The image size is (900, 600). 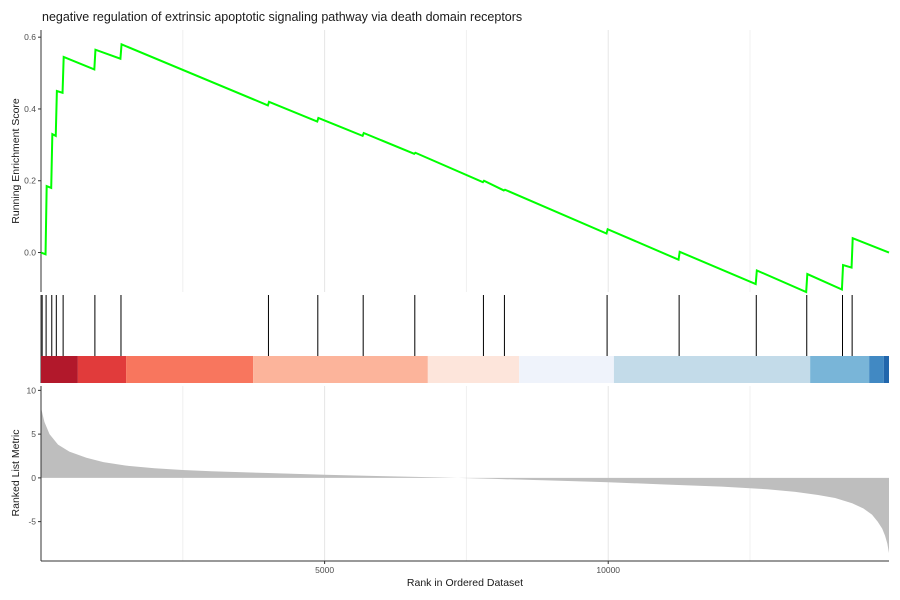 What do you see at coordinates (32, 145) in the screenshot?
I see `top-y-ticks: 0.0 0.2 0.4 0.6` at bounding box center [32, 145].